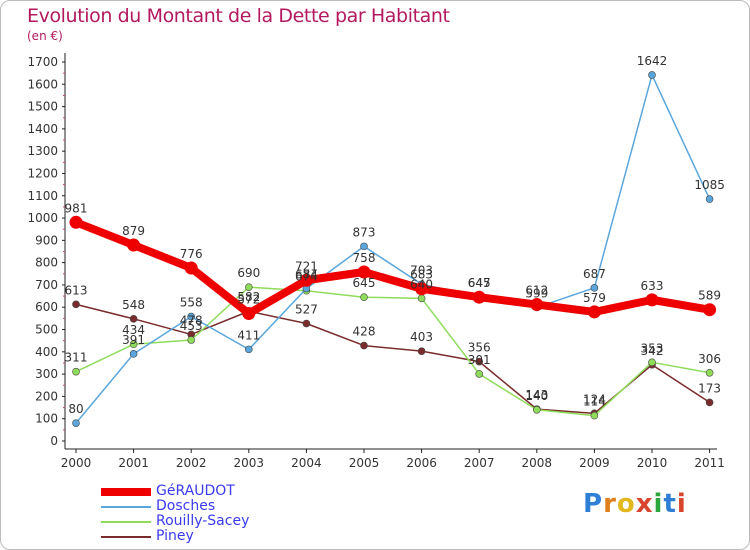 The width and height of the screenshot is (750, 550). I want to click on data-label: 674, so click(306, 277).